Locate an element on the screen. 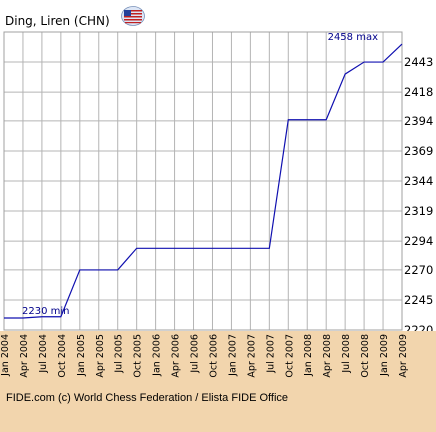 This screenshot has height=432, width=436. y-tick-label: 2344 is located at coordinates (418, 181).